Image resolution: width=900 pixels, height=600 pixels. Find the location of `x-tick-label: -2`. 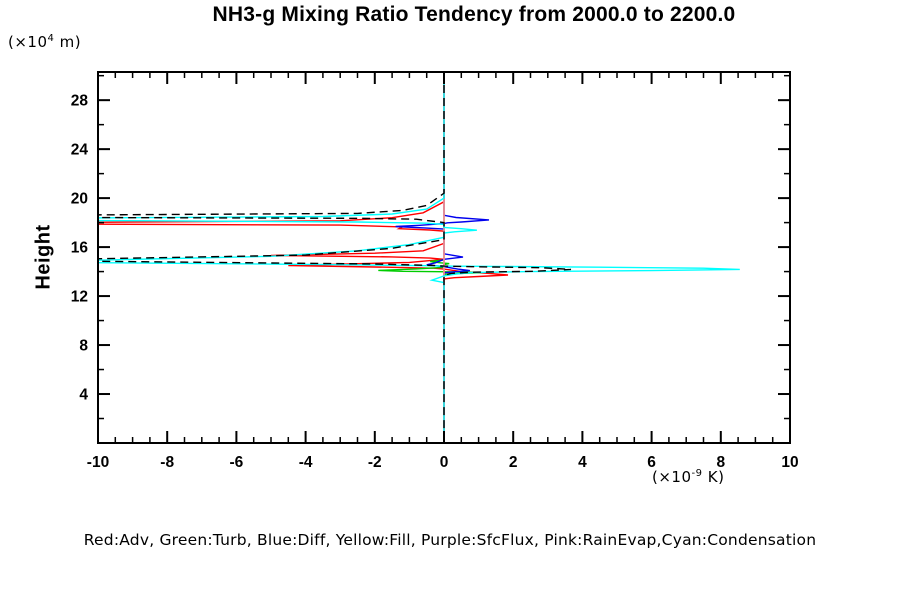

x-tick-label: -2 is located at coordinates (375, 462).